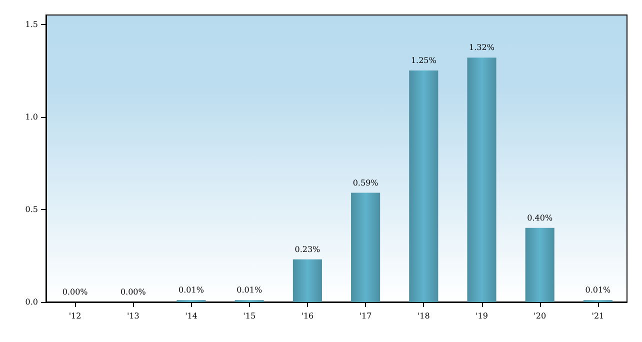  What do you see at coordinates (540, 217) in the screenshot?
I see `data-label: 0.40%` at bounding box center [540, 217].